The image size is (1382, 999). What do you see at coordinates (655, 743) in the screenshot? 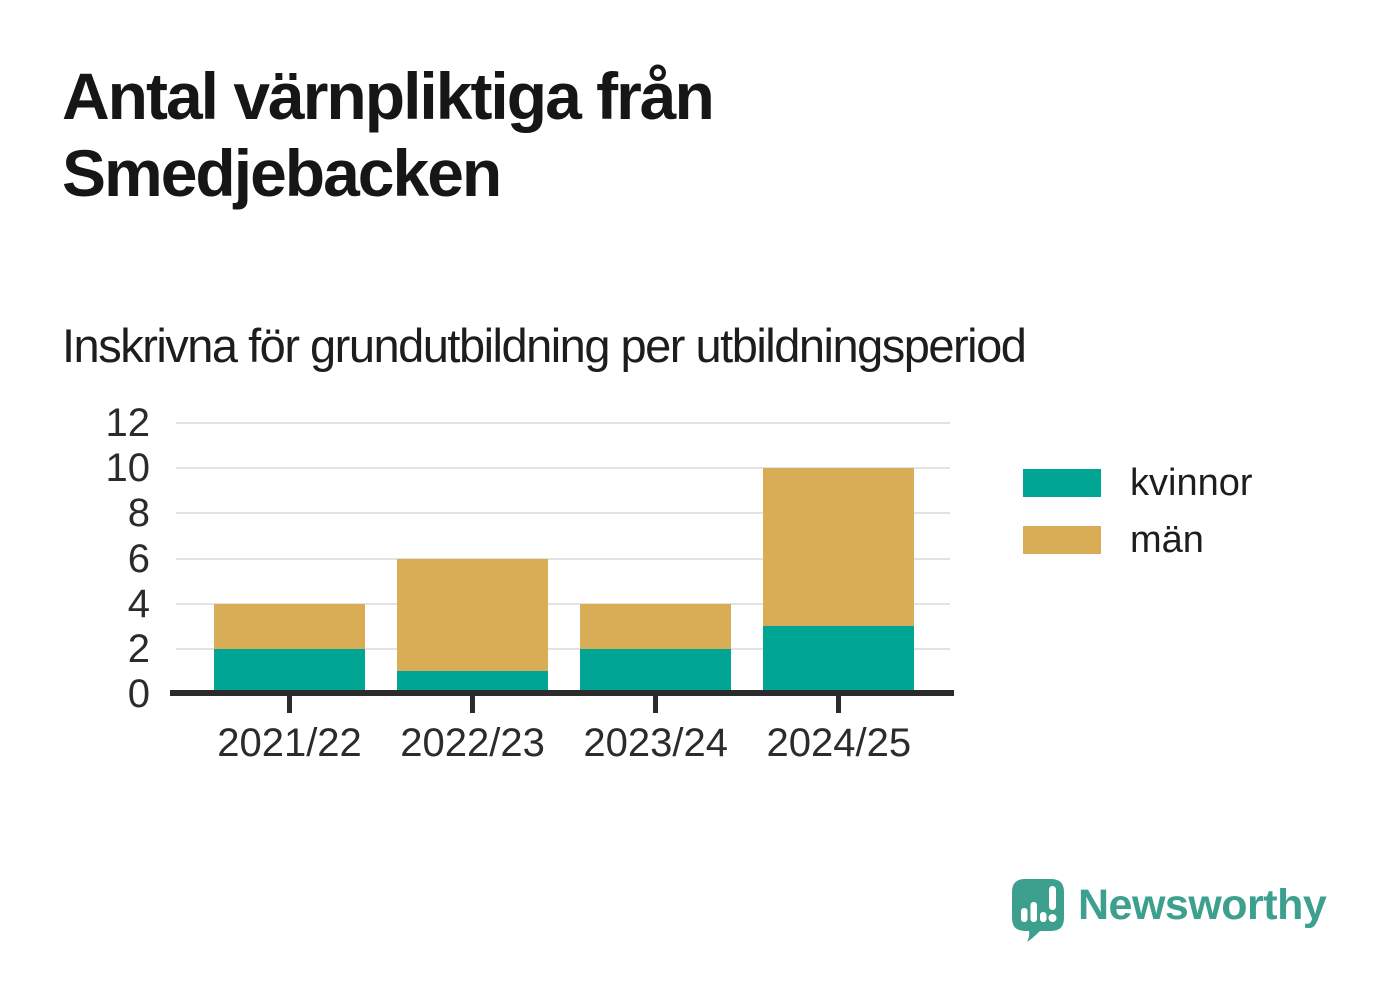
I see `x-tick-label: 2023/24` at bounding box center [655, 743].